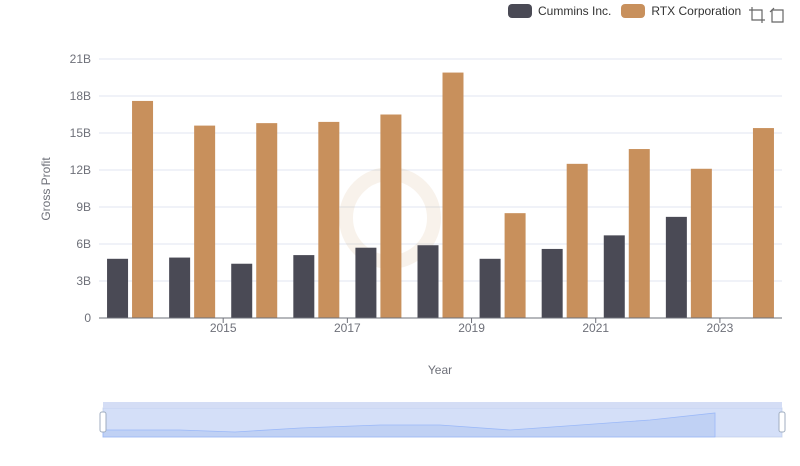 The image size is (800, 466). Describe the element at coordinates (577, 240) in the screenshot. I see `bar-rtx-2021` at that location.